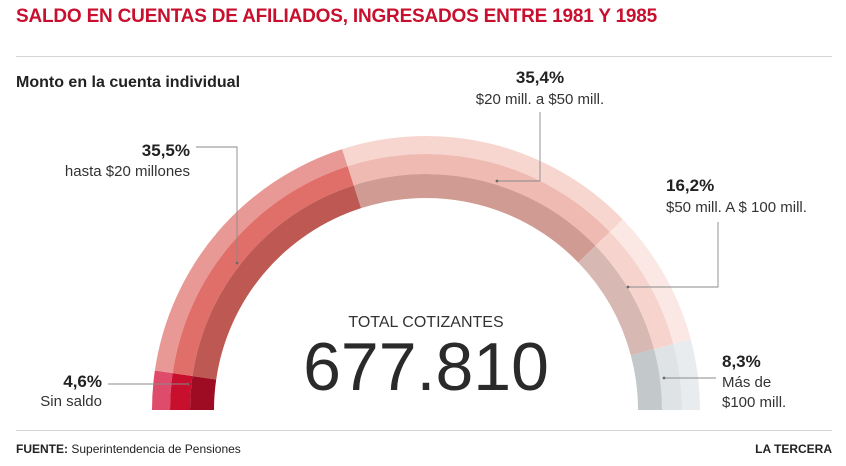 The image size is (846, 466). I want to click on source-text: Superintendencia de Pensiones, so click(156, 449).